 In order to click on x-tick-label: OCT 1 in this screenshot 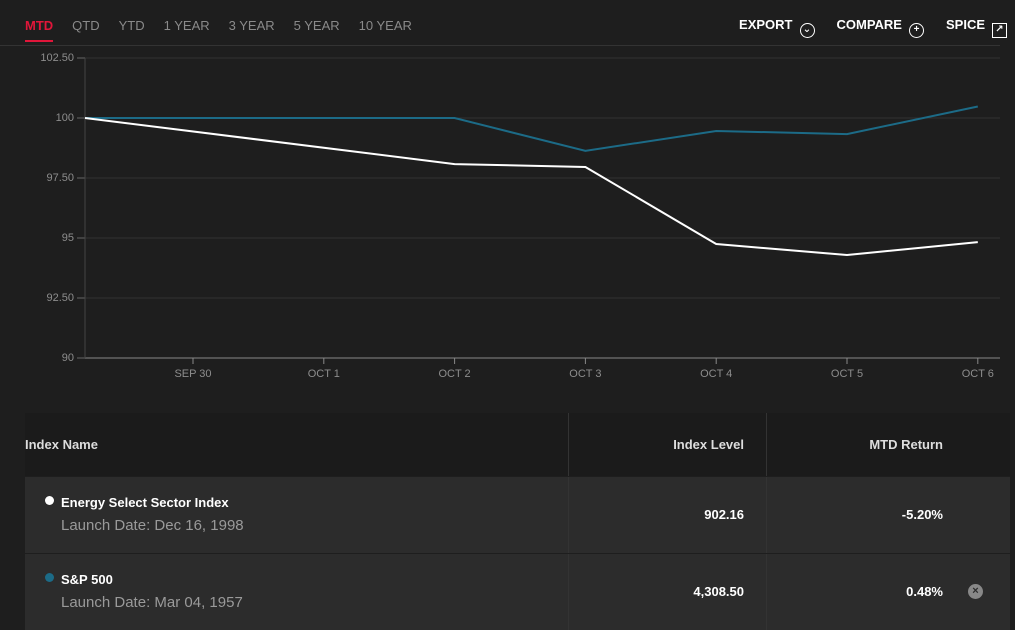, I will do `click(324, 374)`.